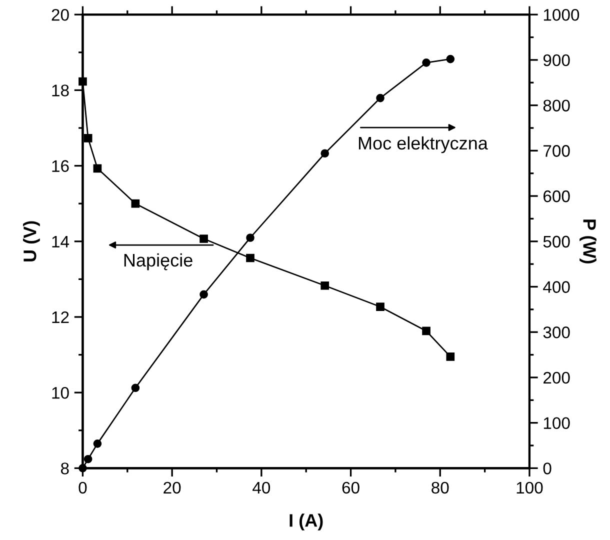 This screenshot has width=610, height=540. I want to click on y-tick-label: 12, so click(60, 317).